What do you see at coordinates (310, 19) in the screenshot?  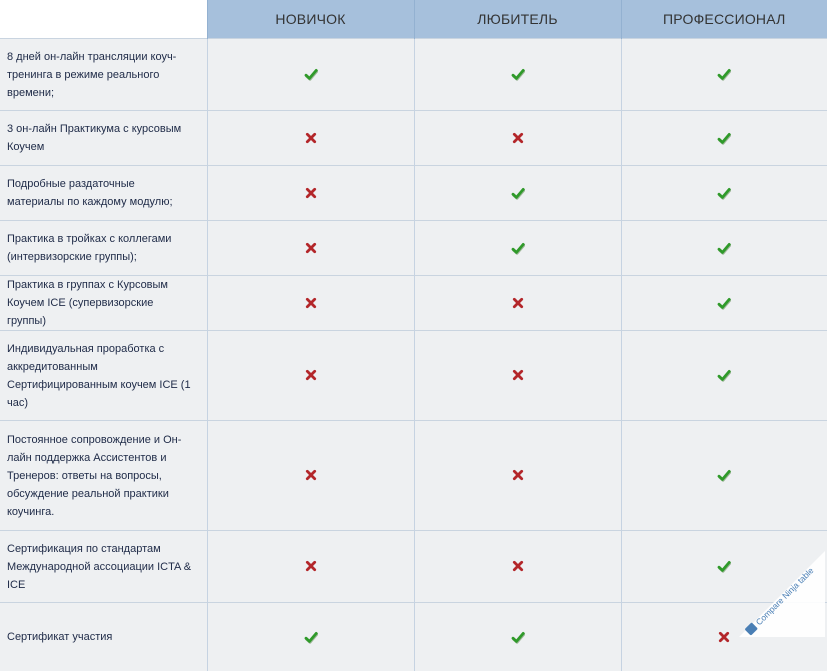 I see `plan-header-novice: НОВИЧОК` at bounding box center [310, 19].